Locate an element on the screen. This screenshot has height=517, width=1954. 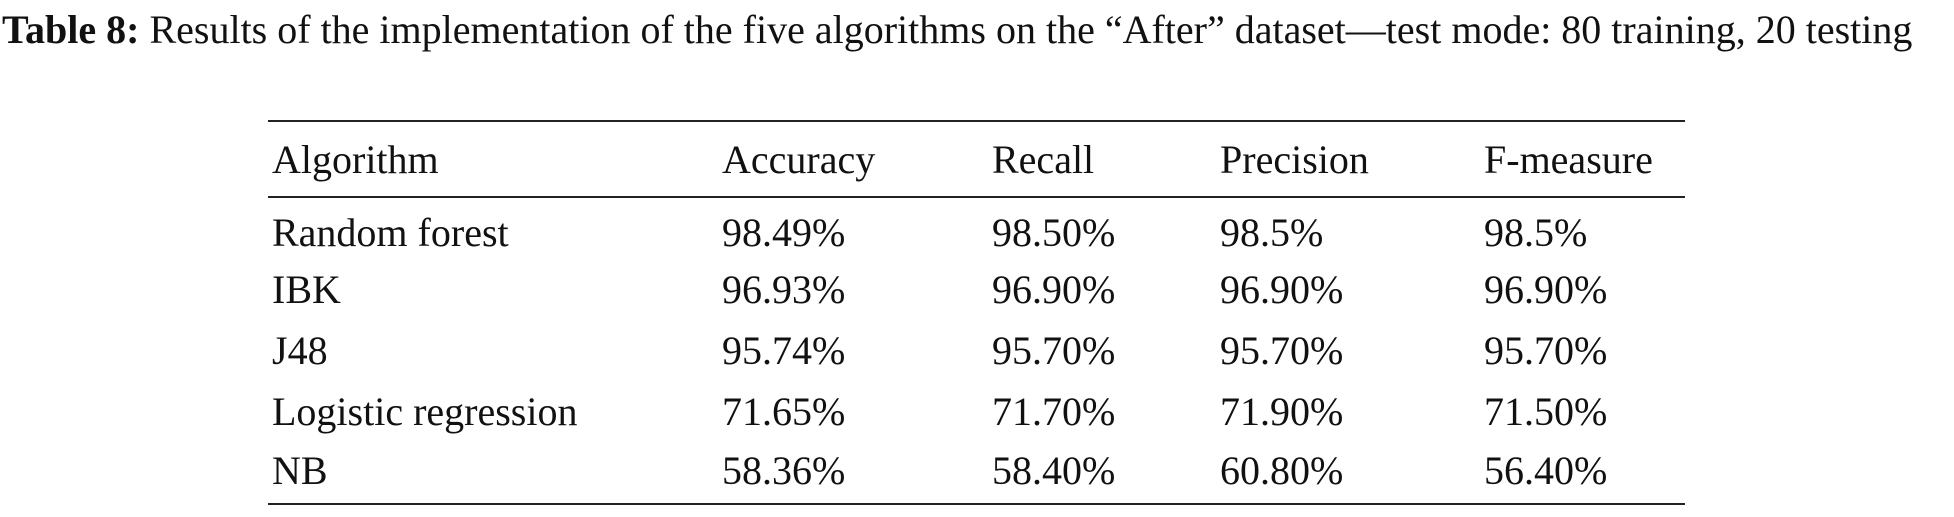
header-cell: Precision is located at coordinates (1294, 159).